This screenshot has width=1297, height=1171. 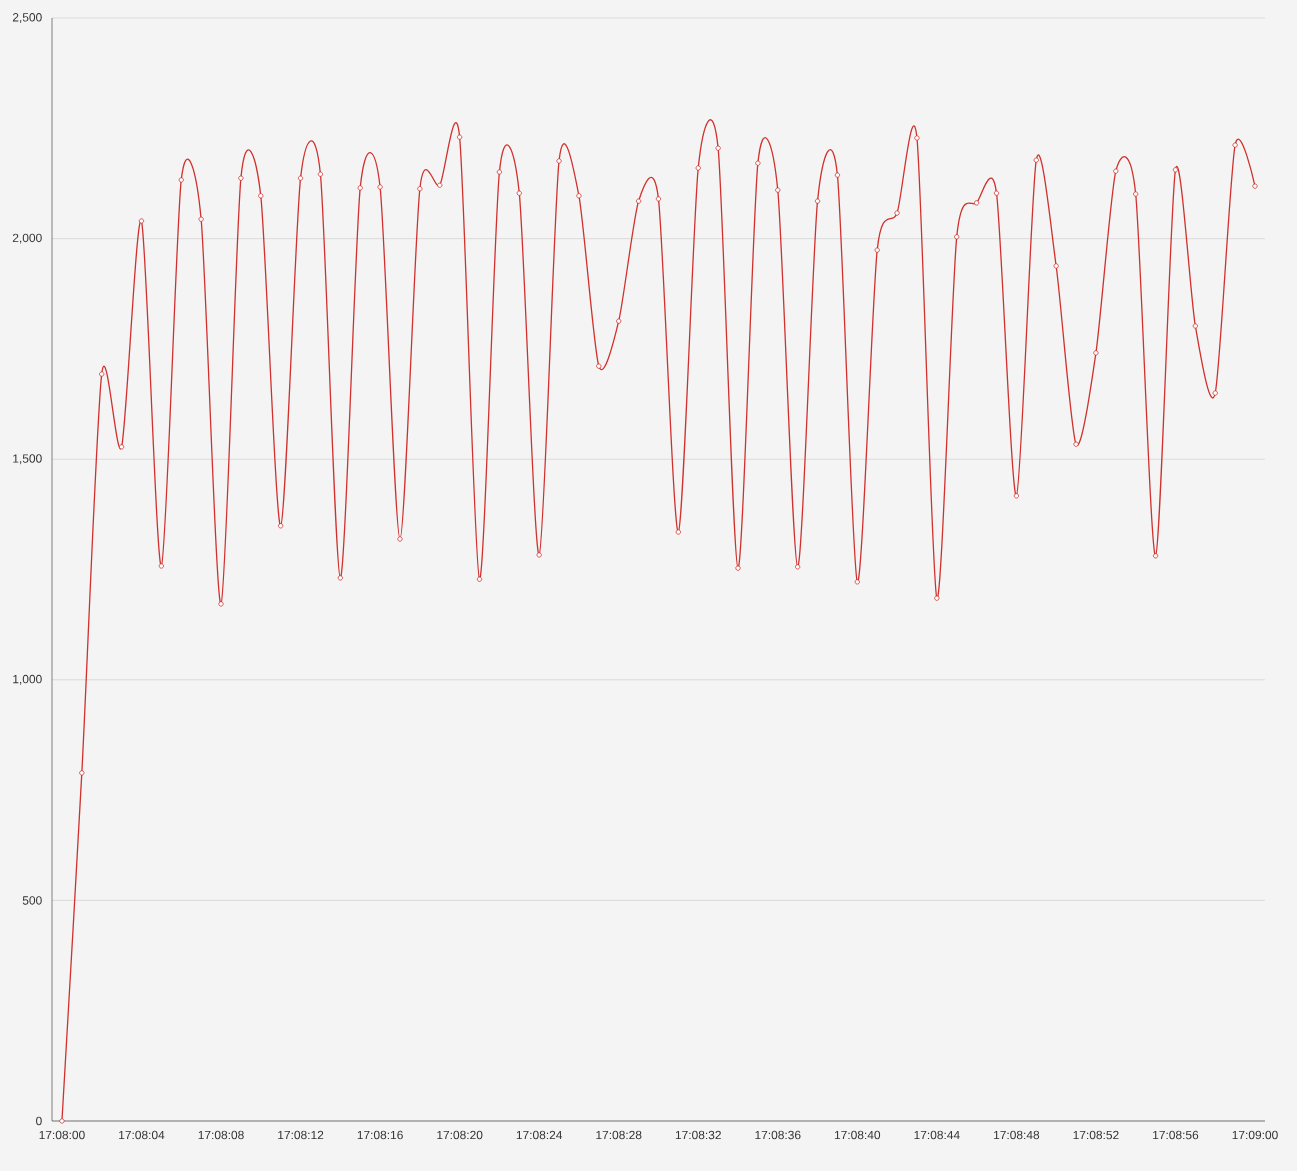 What do you see at coordinates (857, 1135) in the screenshot?
I see `x-tick-label: 17:08:40` at bounding box center [857, 1135].